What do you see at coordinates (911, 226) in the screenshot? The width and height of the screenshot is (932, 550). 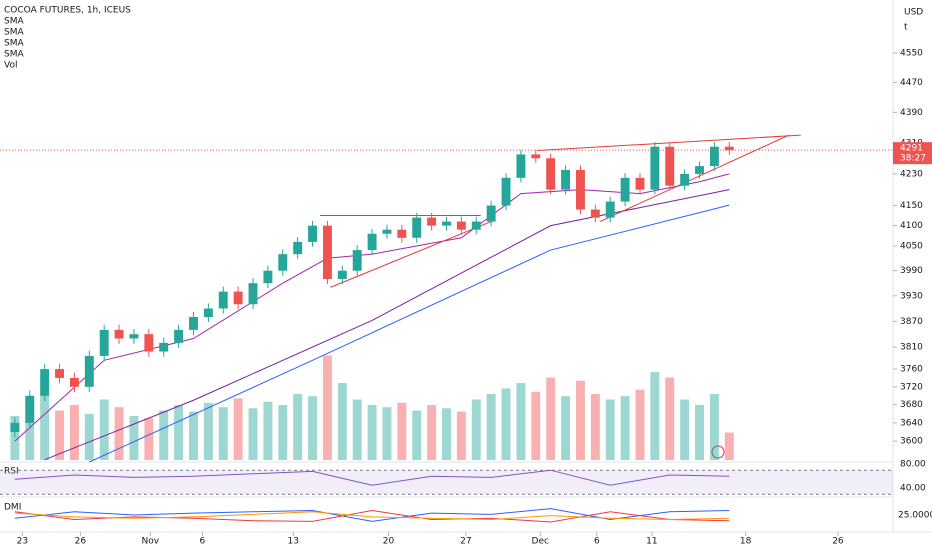 I see `y-tick-label: 4100` at bounding box center [911, 226].